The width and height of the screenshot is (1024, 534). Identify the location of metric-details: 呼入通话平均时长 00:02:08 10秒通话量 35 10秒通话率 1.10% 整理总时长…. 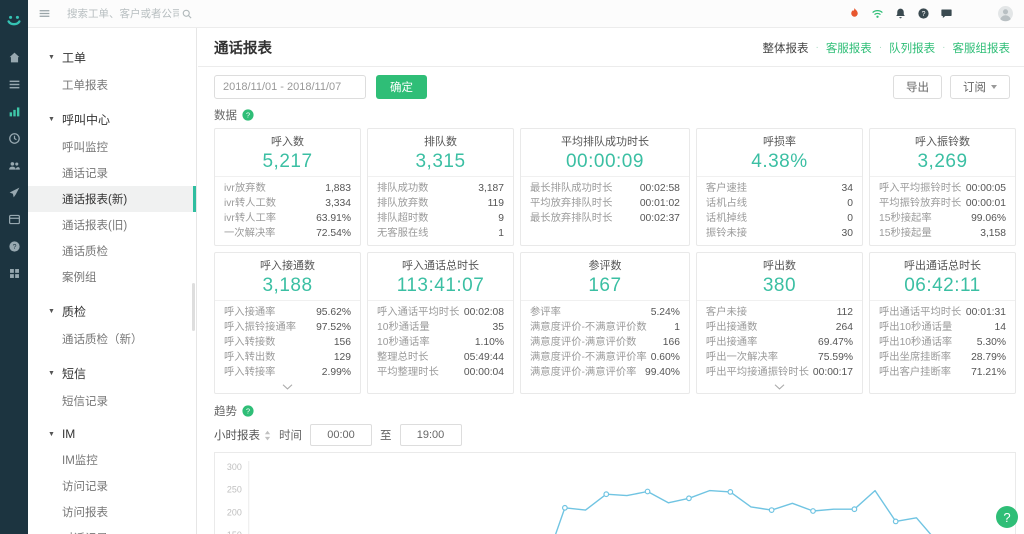
(440, 347).